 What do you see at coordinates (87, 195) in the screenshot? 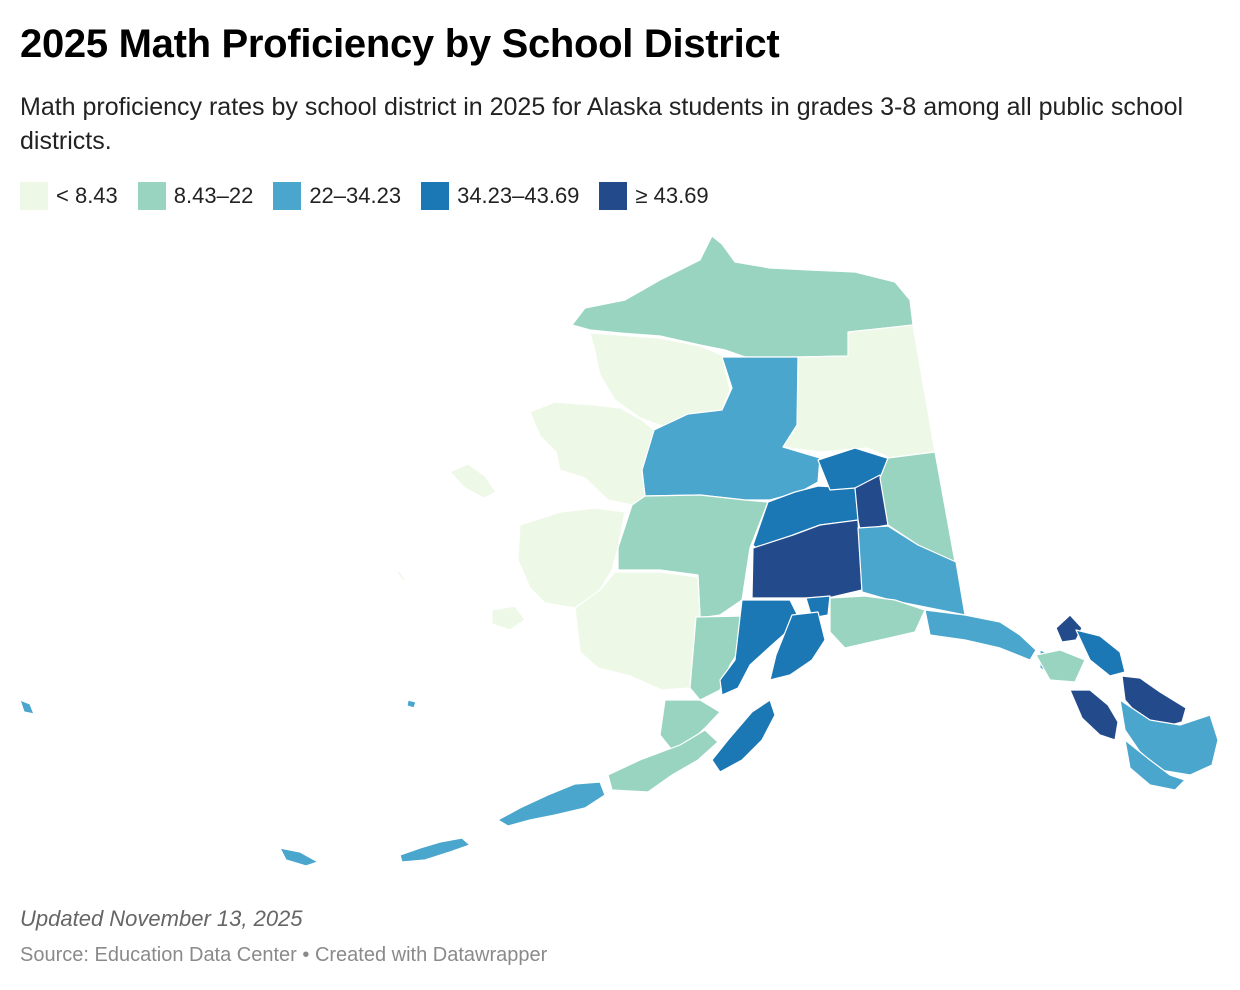
I see `legend-label-1: < 8.43` at bounding box center [87, 195].